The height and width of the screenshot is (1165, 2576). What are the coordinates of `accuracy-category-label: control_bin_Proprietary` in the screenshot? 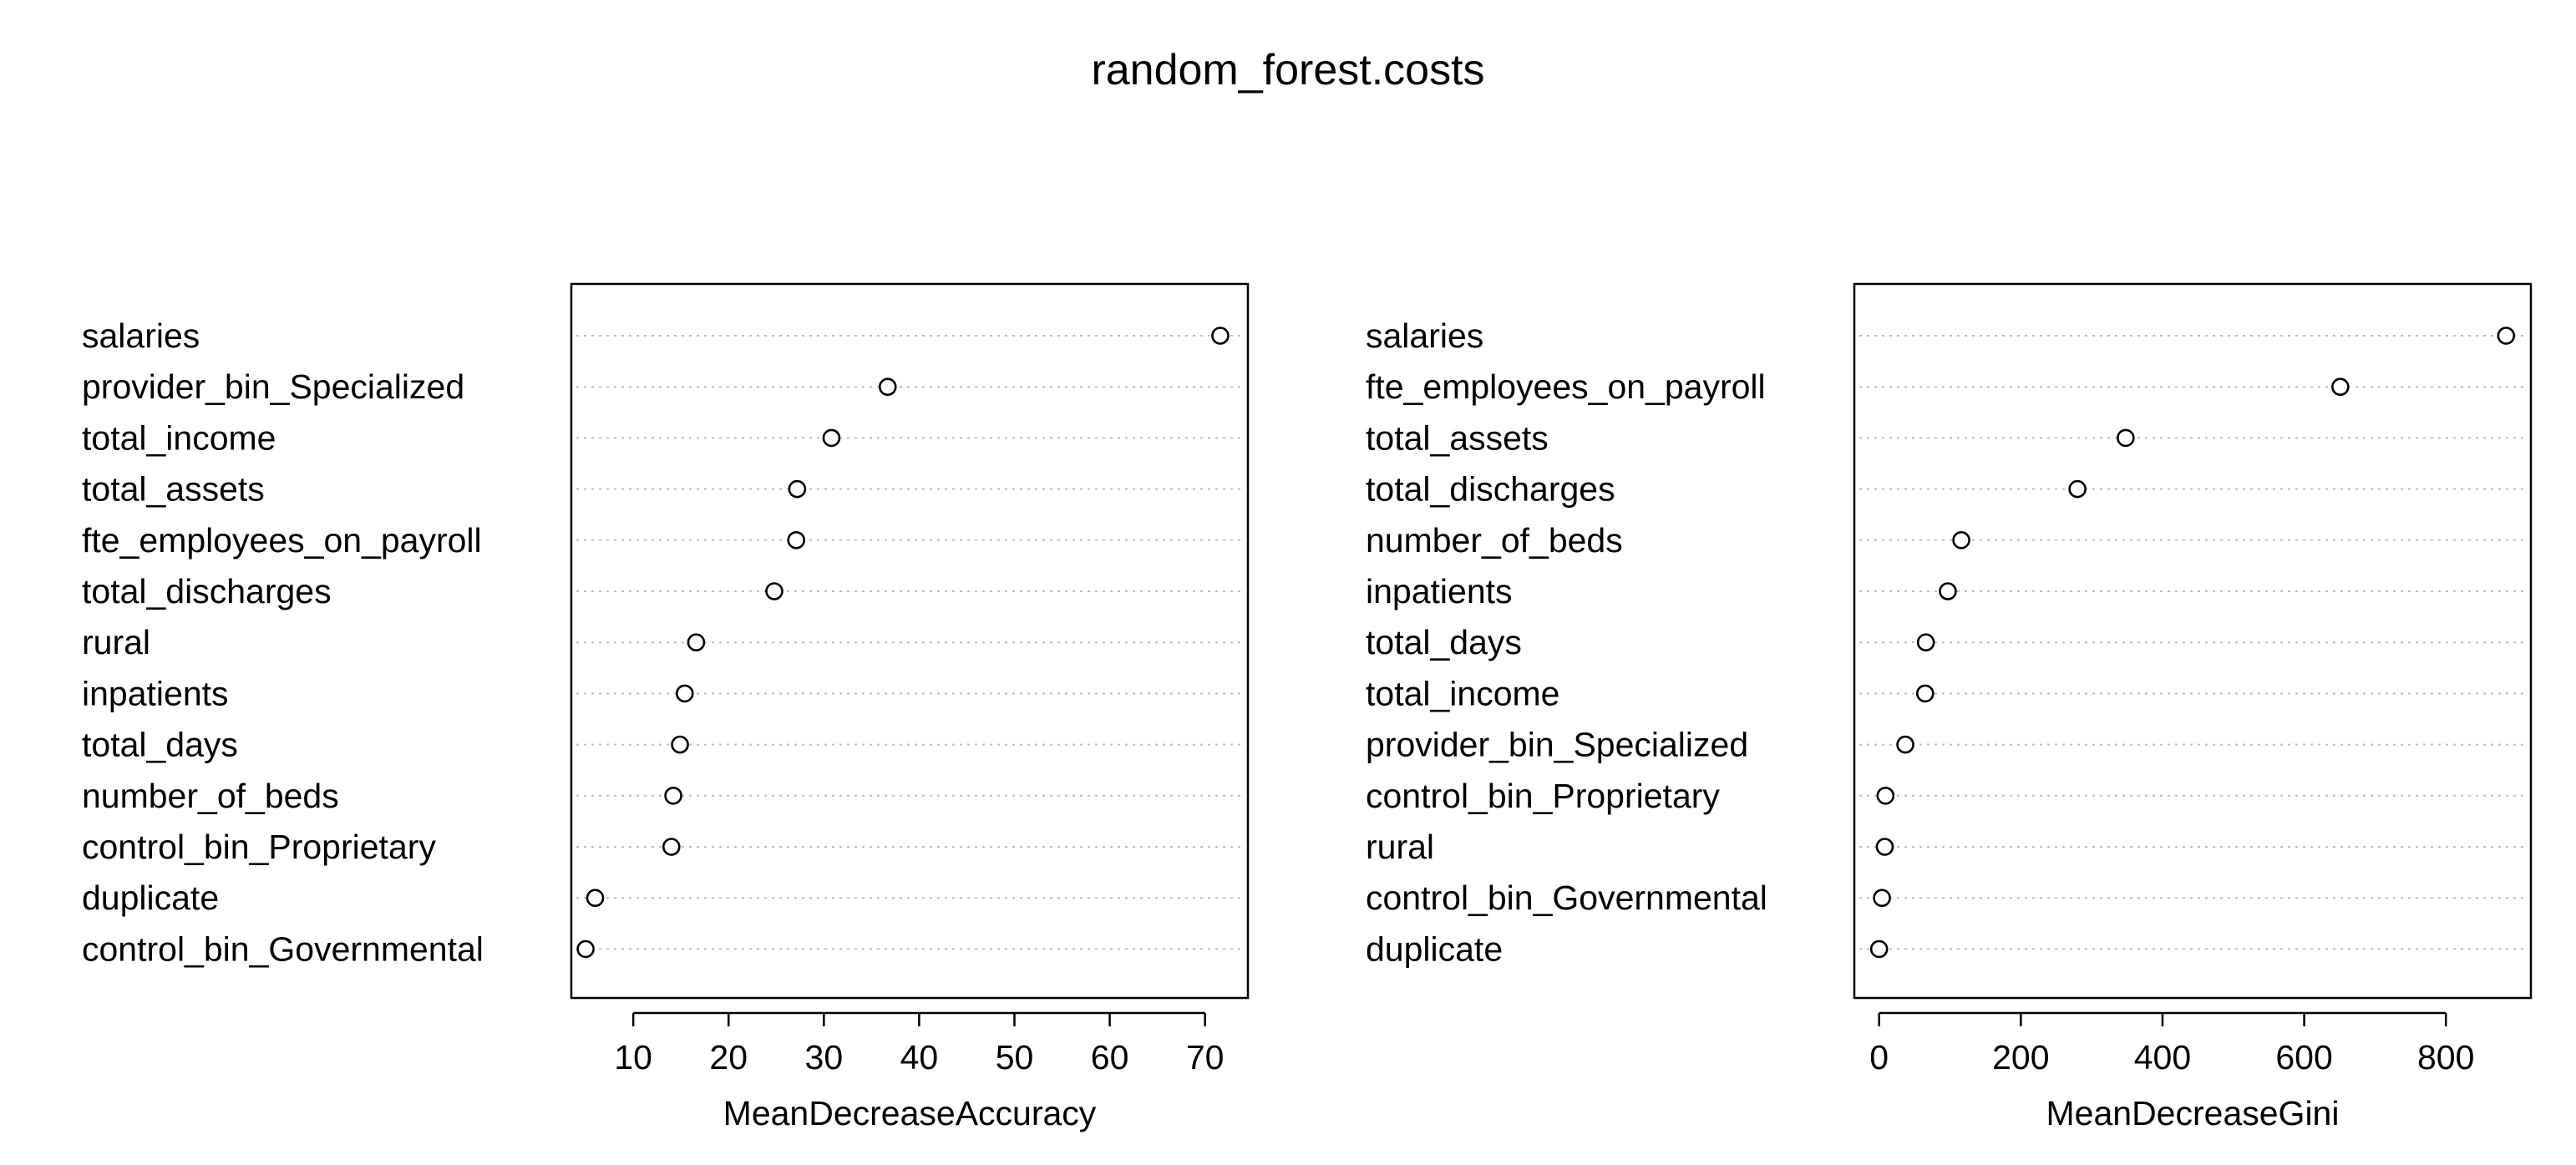 It's located at (259, 847).